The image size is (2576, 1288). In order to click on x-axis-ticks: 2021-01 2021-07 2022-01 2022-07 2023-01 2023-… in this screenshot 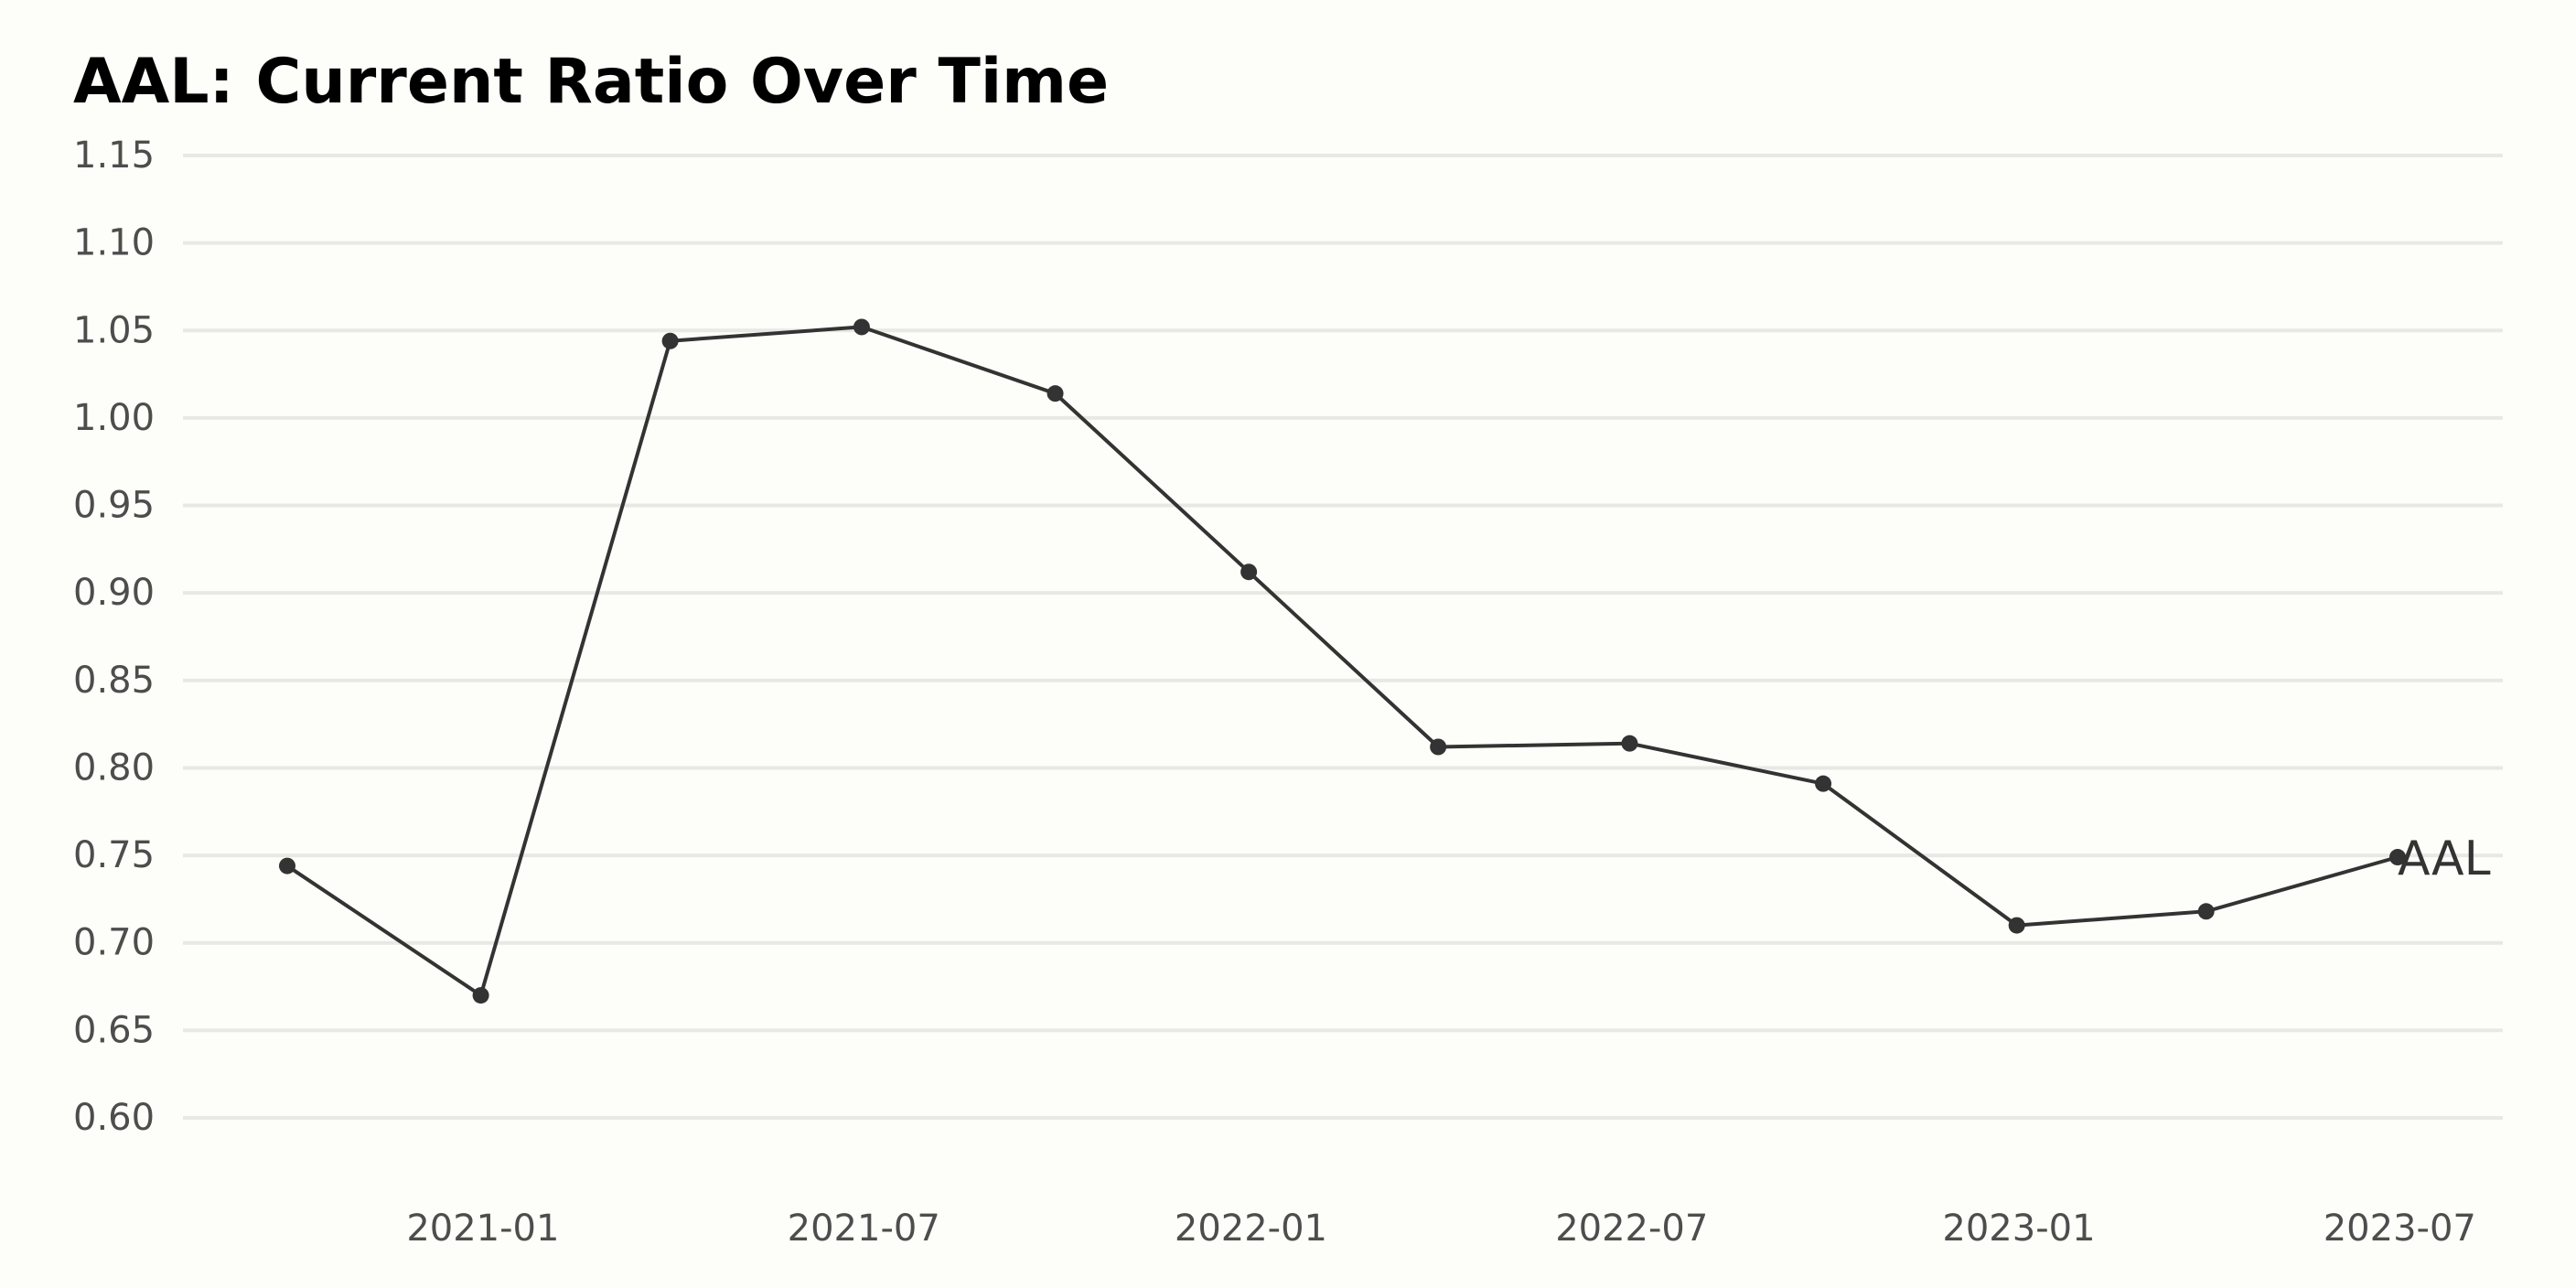, I will do `click(1441, 1229)`.